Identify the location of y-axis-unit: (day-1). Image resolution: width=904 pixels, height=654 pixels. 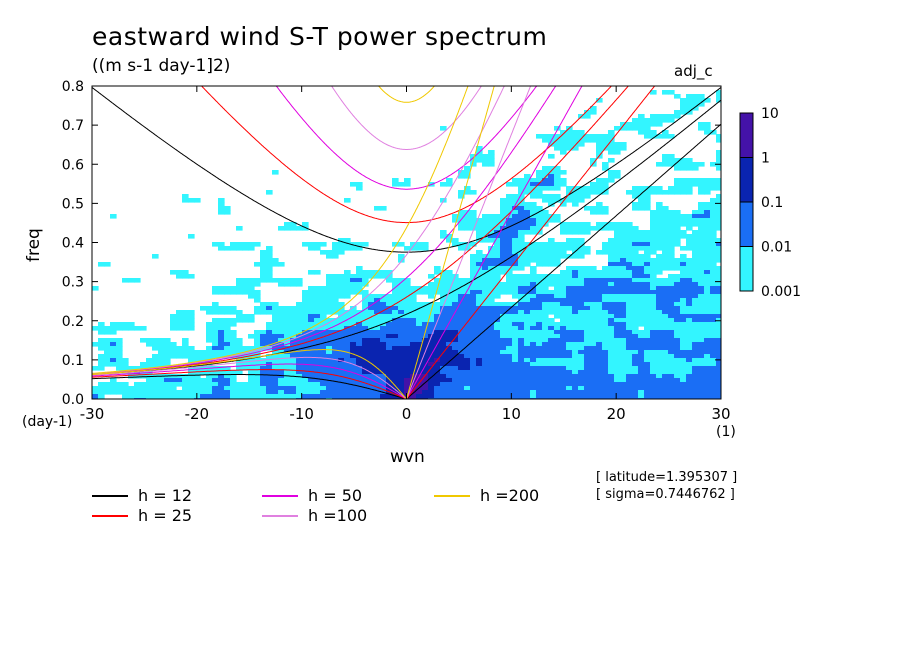
(47, 422).